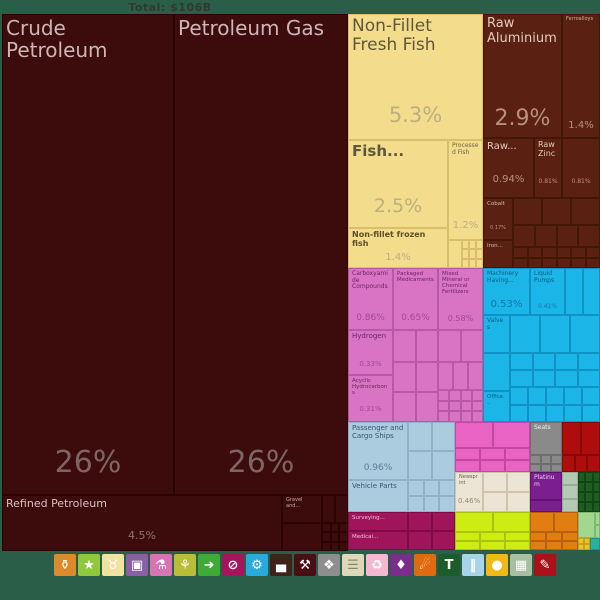 This screenshot has width=600, height=600. What do you see at coordinates (506, 291) in the screenshot?
I see `cell-machinery-having: Machinery Having... 0.53%` at bounding box center [506, 291].